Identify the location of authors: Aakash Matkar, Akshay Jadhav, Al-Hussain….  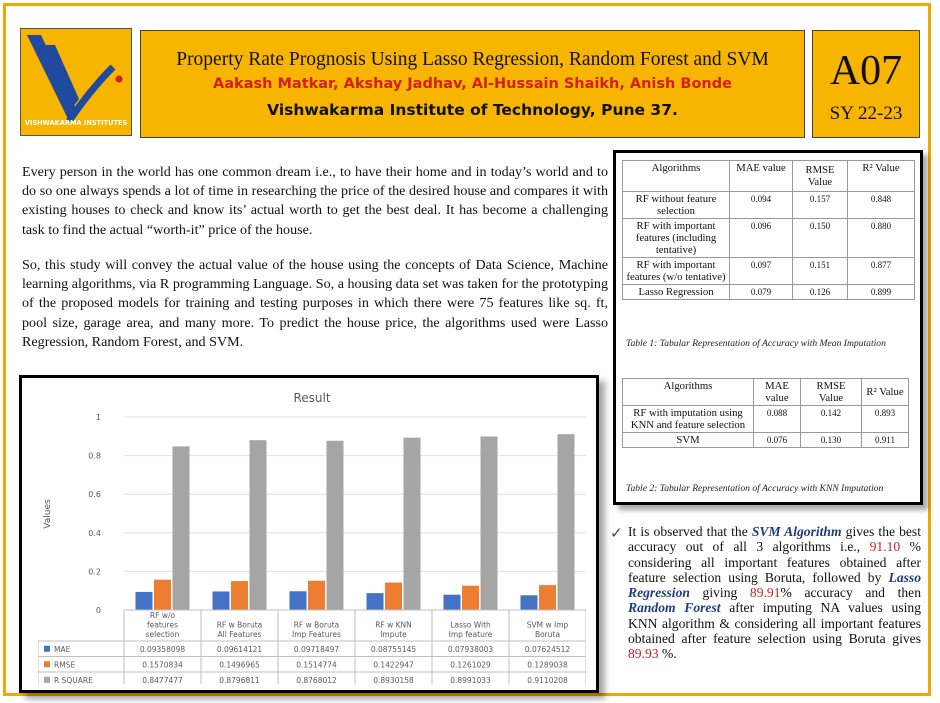
(472, 84).